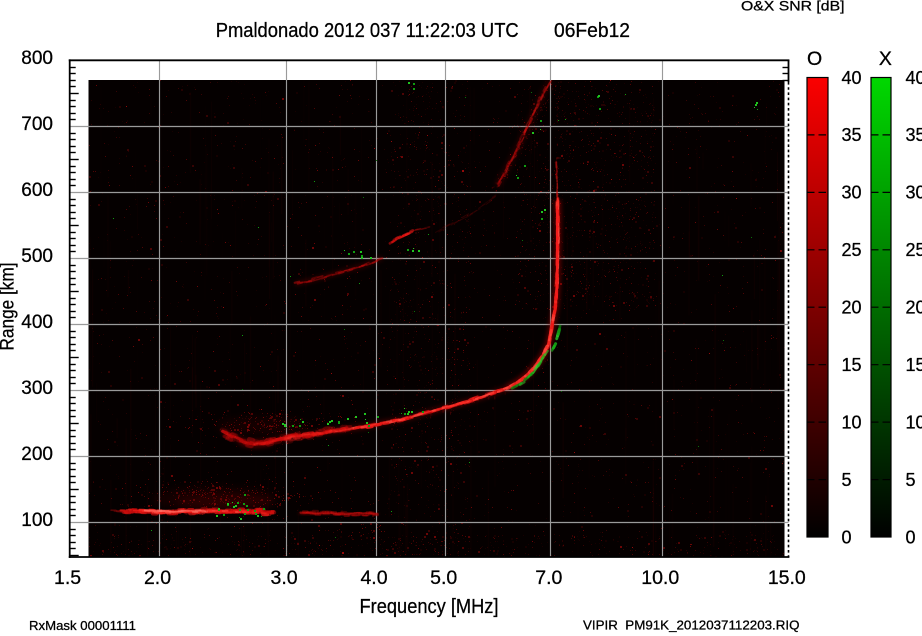 This screenshot has width=922, height=636. I want to click on svg-text: 300, so click(37, 388).